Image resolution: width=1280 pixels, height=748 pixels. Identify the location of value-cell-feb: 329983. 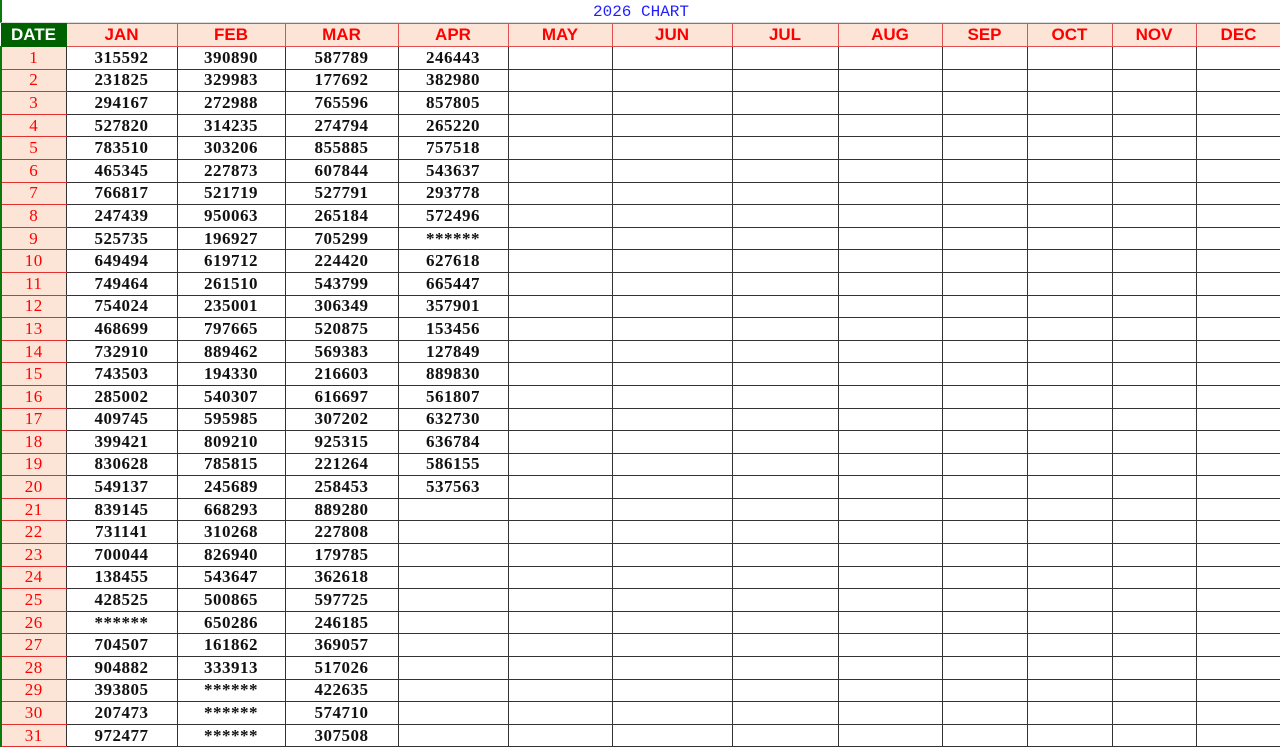
(231, 80).